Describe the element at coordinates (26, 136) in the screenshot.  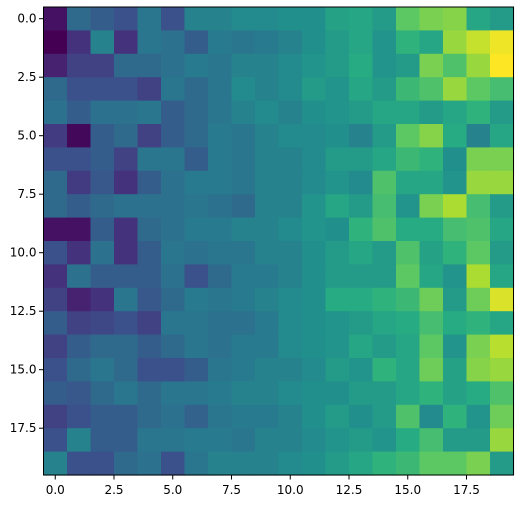
I see `y-tick-label: 5.0` at that location.